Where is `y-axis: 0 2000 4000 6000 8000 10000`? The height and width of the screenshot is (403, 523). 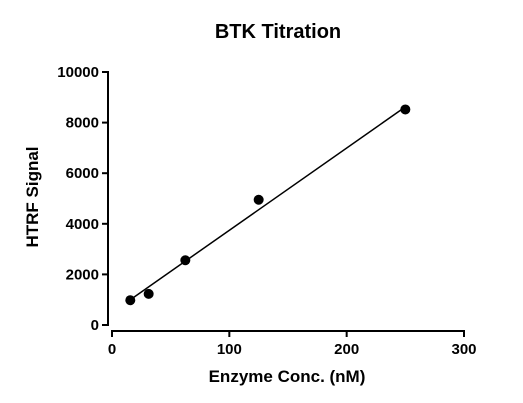 y-axis: 0 2000 4000 6000 8000 10000 is located at coordinates (82, 199).